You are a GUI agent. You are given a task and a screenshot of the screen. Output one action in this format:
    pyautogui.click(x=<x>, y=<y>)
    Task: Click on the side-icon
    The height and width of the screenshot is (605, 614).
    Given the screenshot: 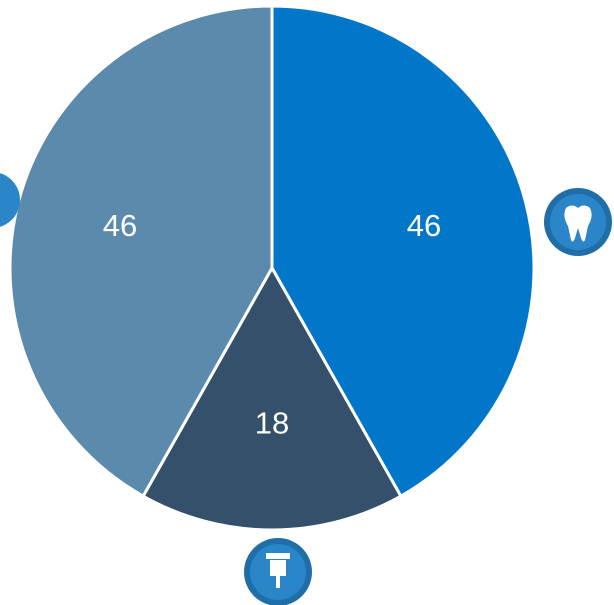 What is the action you would take?
    pyautogui.click(x=10, y=200)
    